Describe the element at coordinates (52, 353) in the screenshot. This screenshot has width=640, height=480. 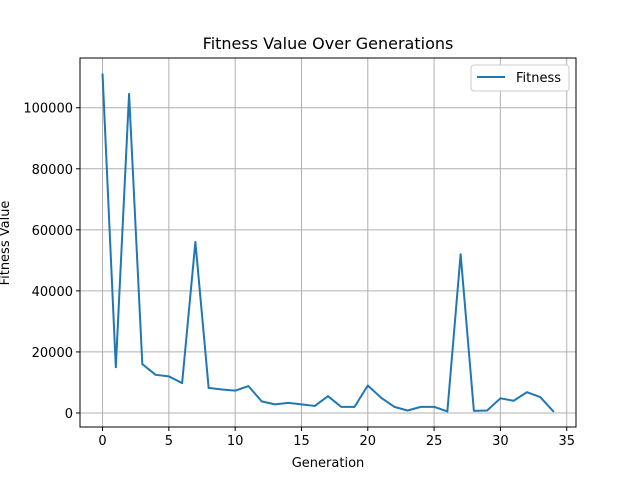
I see `y-tick-label: 20000` at that location.